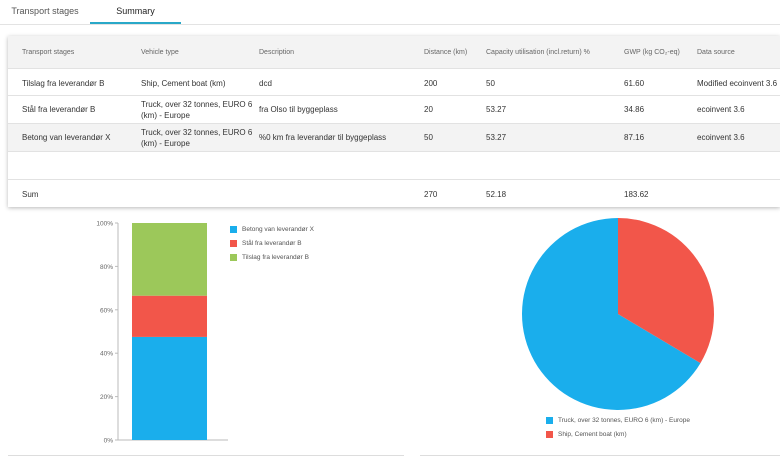 Image resolution: width=780 pixels, height=457 pixels. Describe the element at coordinates (272, 244) in the screenshot. I see `legend-label: Stål fra leverandør B` at that location.